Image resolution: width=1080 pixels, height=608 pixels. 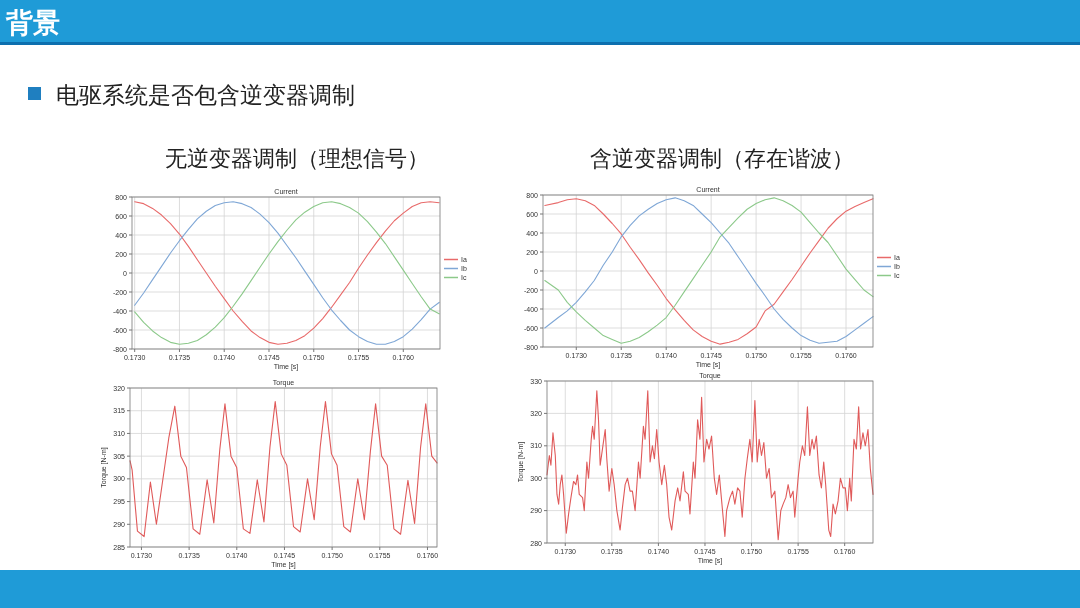 I want to click on text: 电驱系统是否包含逆变器调制, so click(x=205, y=95).